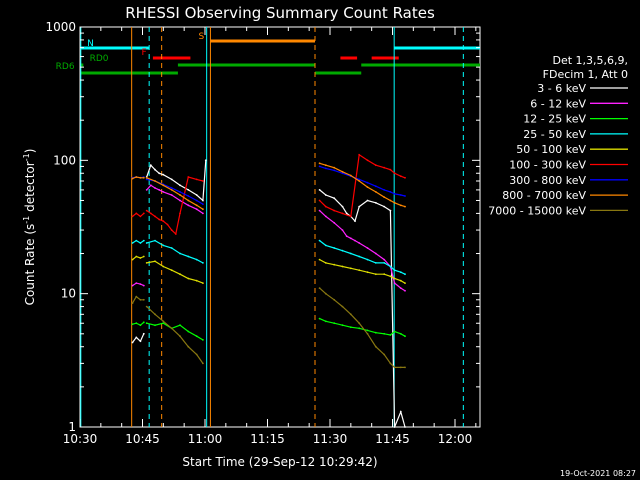 The width and height of the screenshot is (640, 480). I want to click on legend-entry-label: 50 - 100 keV, so click(551, 149).